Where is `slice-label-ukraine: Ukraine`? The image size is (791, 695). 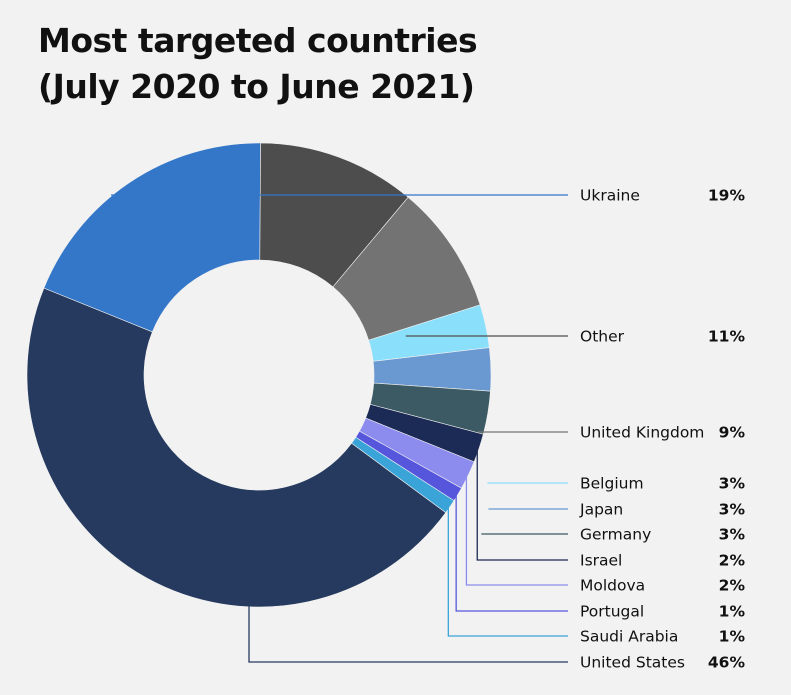
slice-label-ukraine: Ukraine is located at coordinates (610, 196).